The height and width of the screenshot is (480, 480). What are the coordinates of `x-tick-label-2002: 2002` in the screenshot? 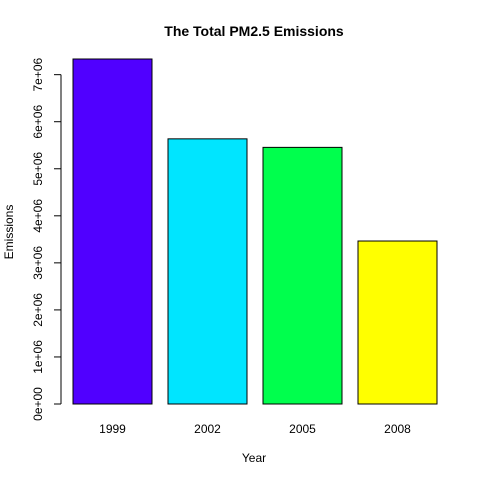 It's located at (207, 429).